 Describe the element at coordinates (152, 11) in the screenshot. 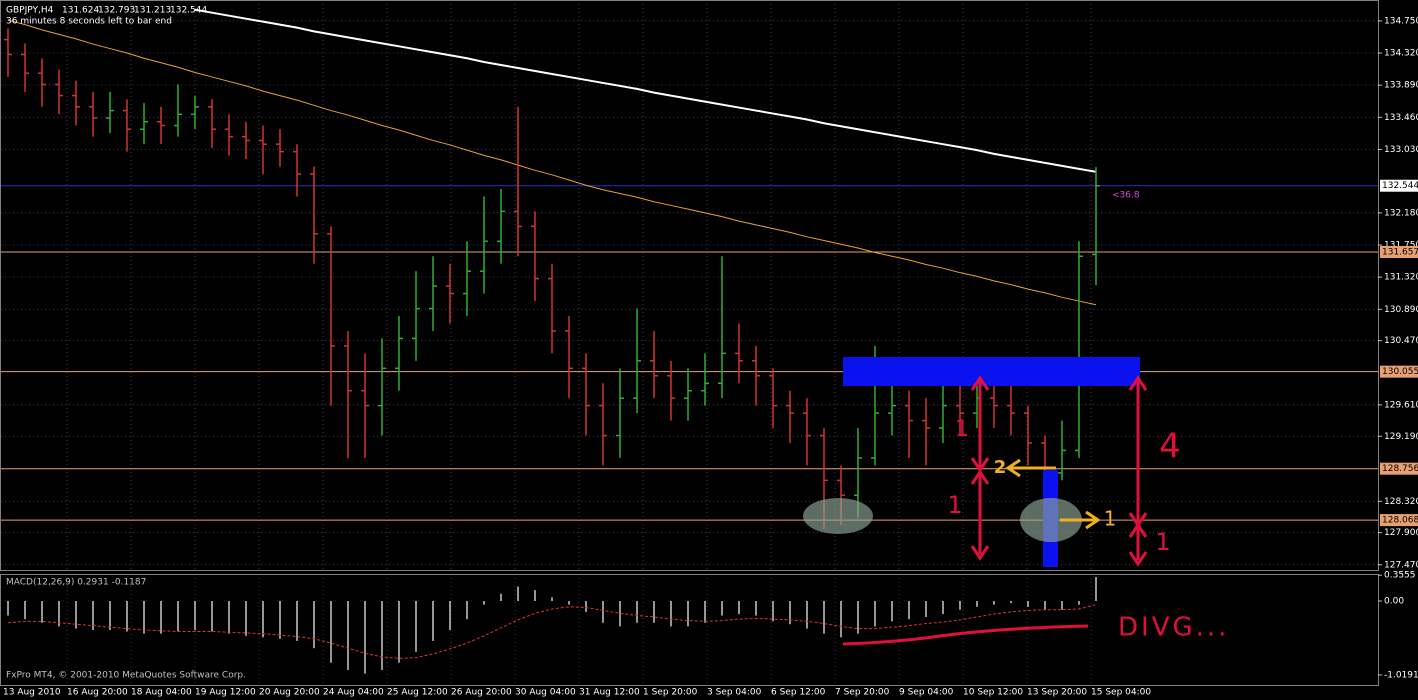

I see `quote-value: 131.213` at that location.